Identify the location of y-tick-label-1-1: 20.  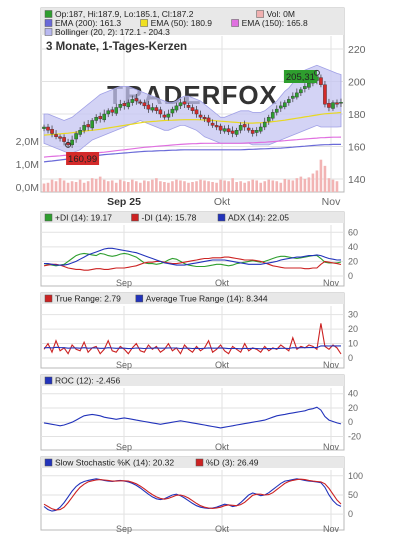
(353, 261).